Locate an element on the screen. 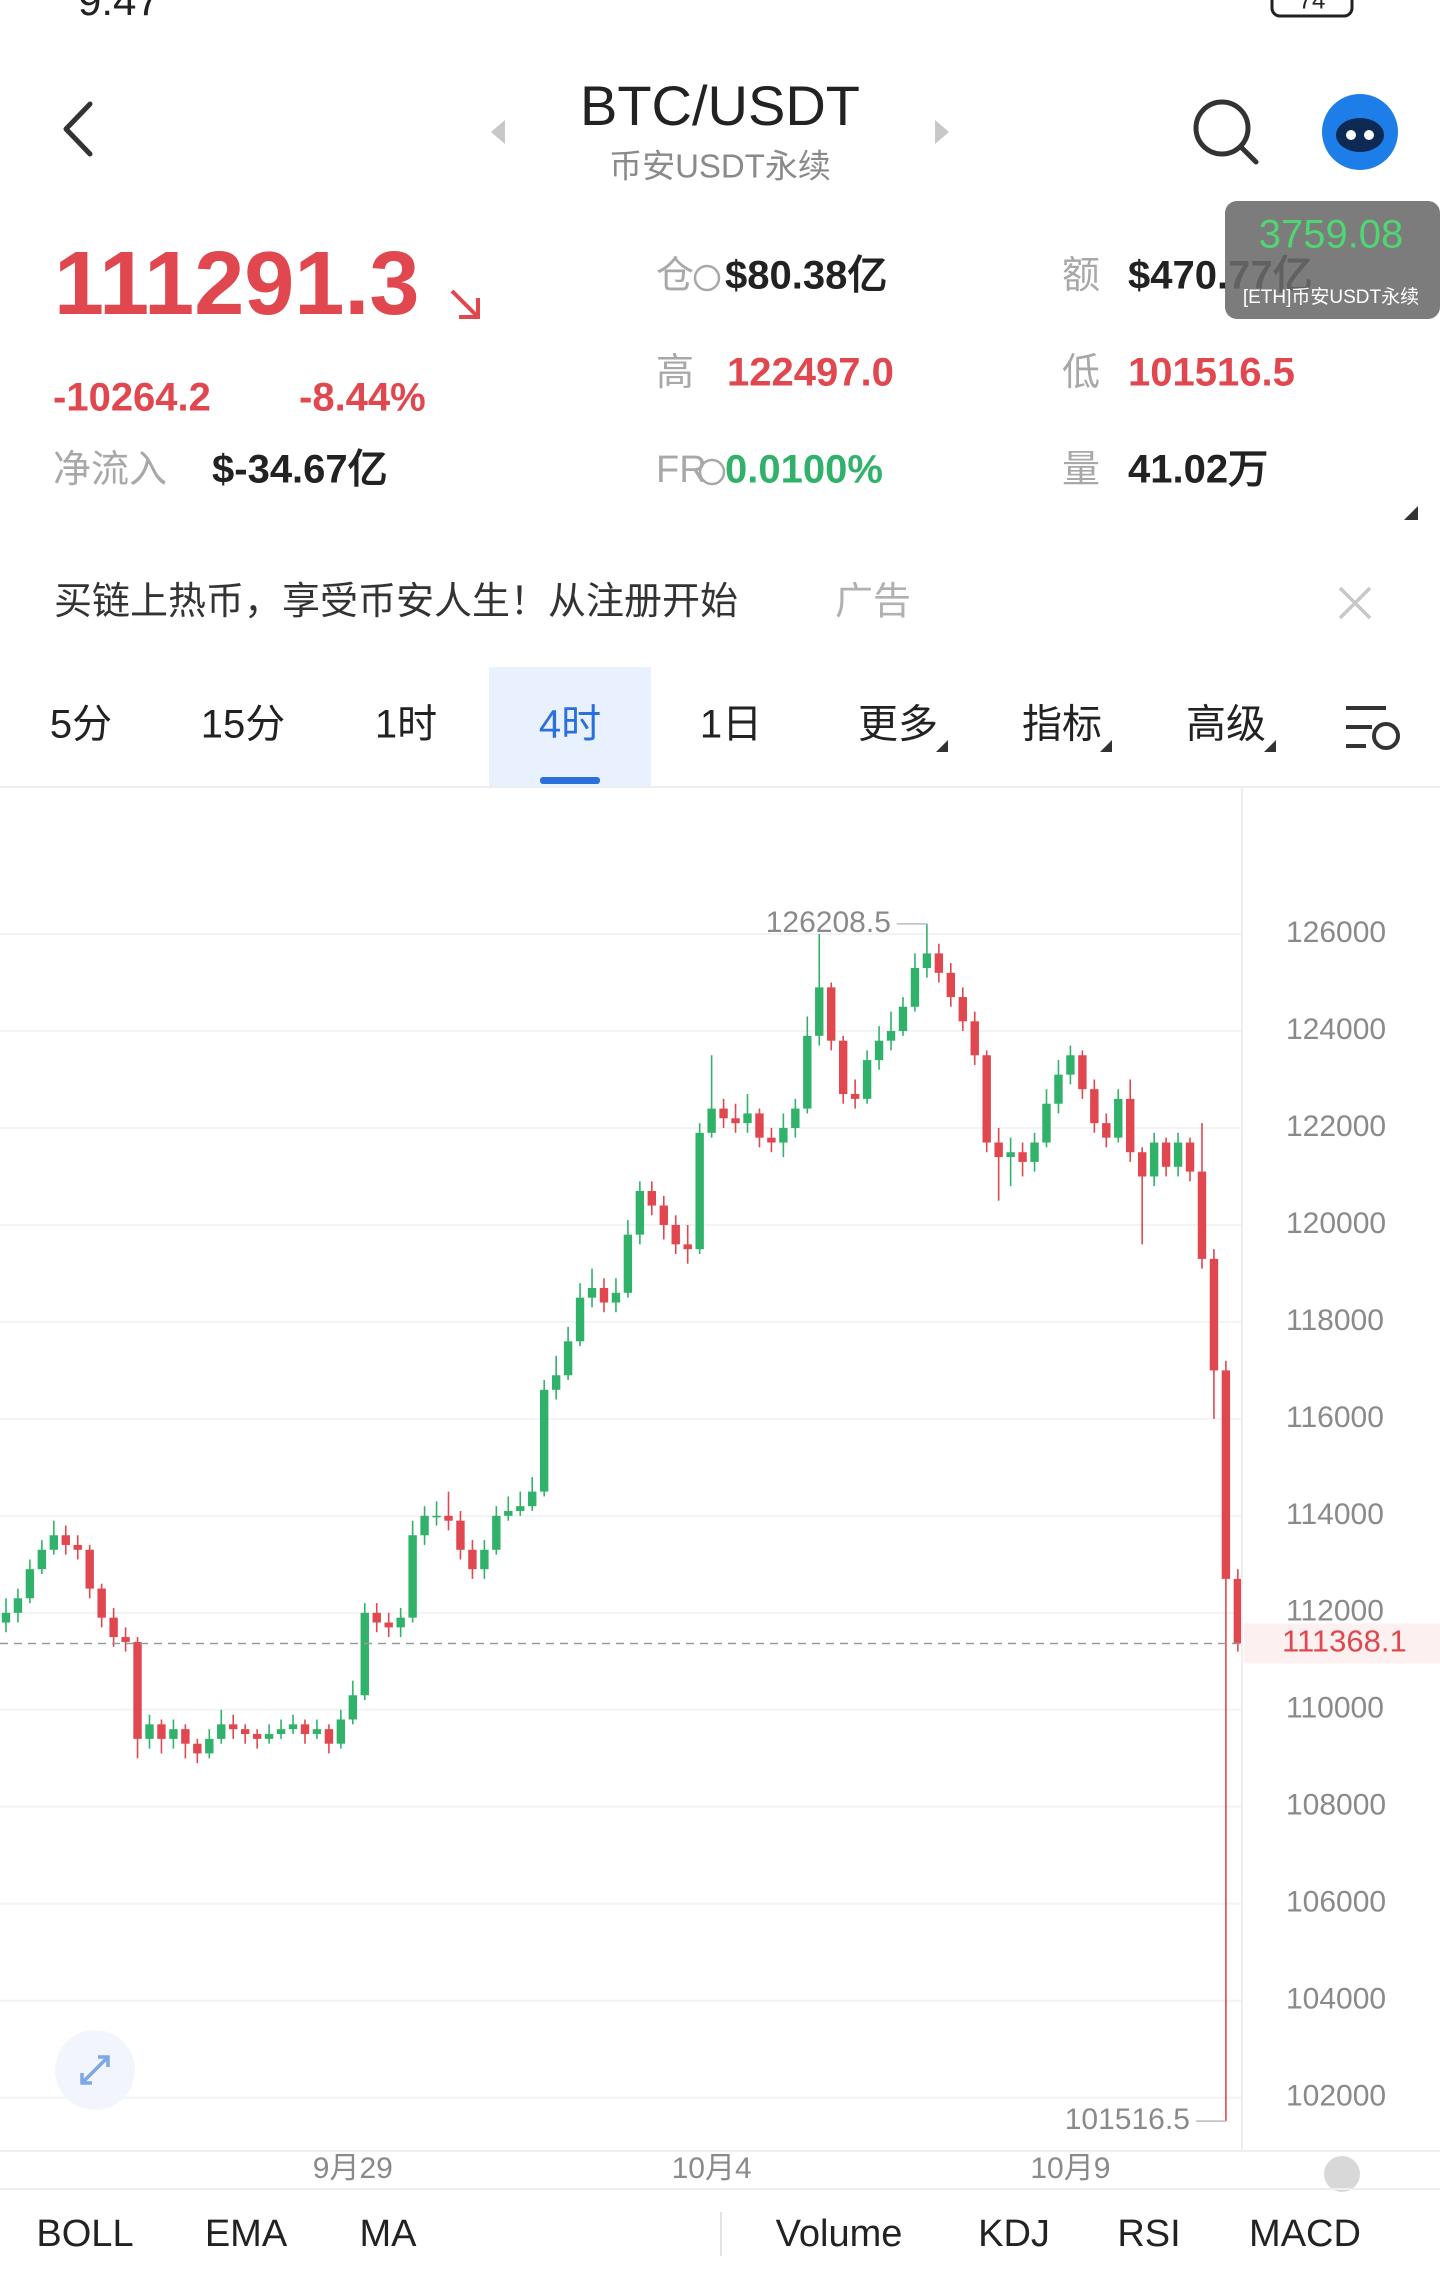 Image resolution: width=1440 pixels, height=2296 pixels. y-tick-label: 112000 is located at coordinates (1335, 1611).